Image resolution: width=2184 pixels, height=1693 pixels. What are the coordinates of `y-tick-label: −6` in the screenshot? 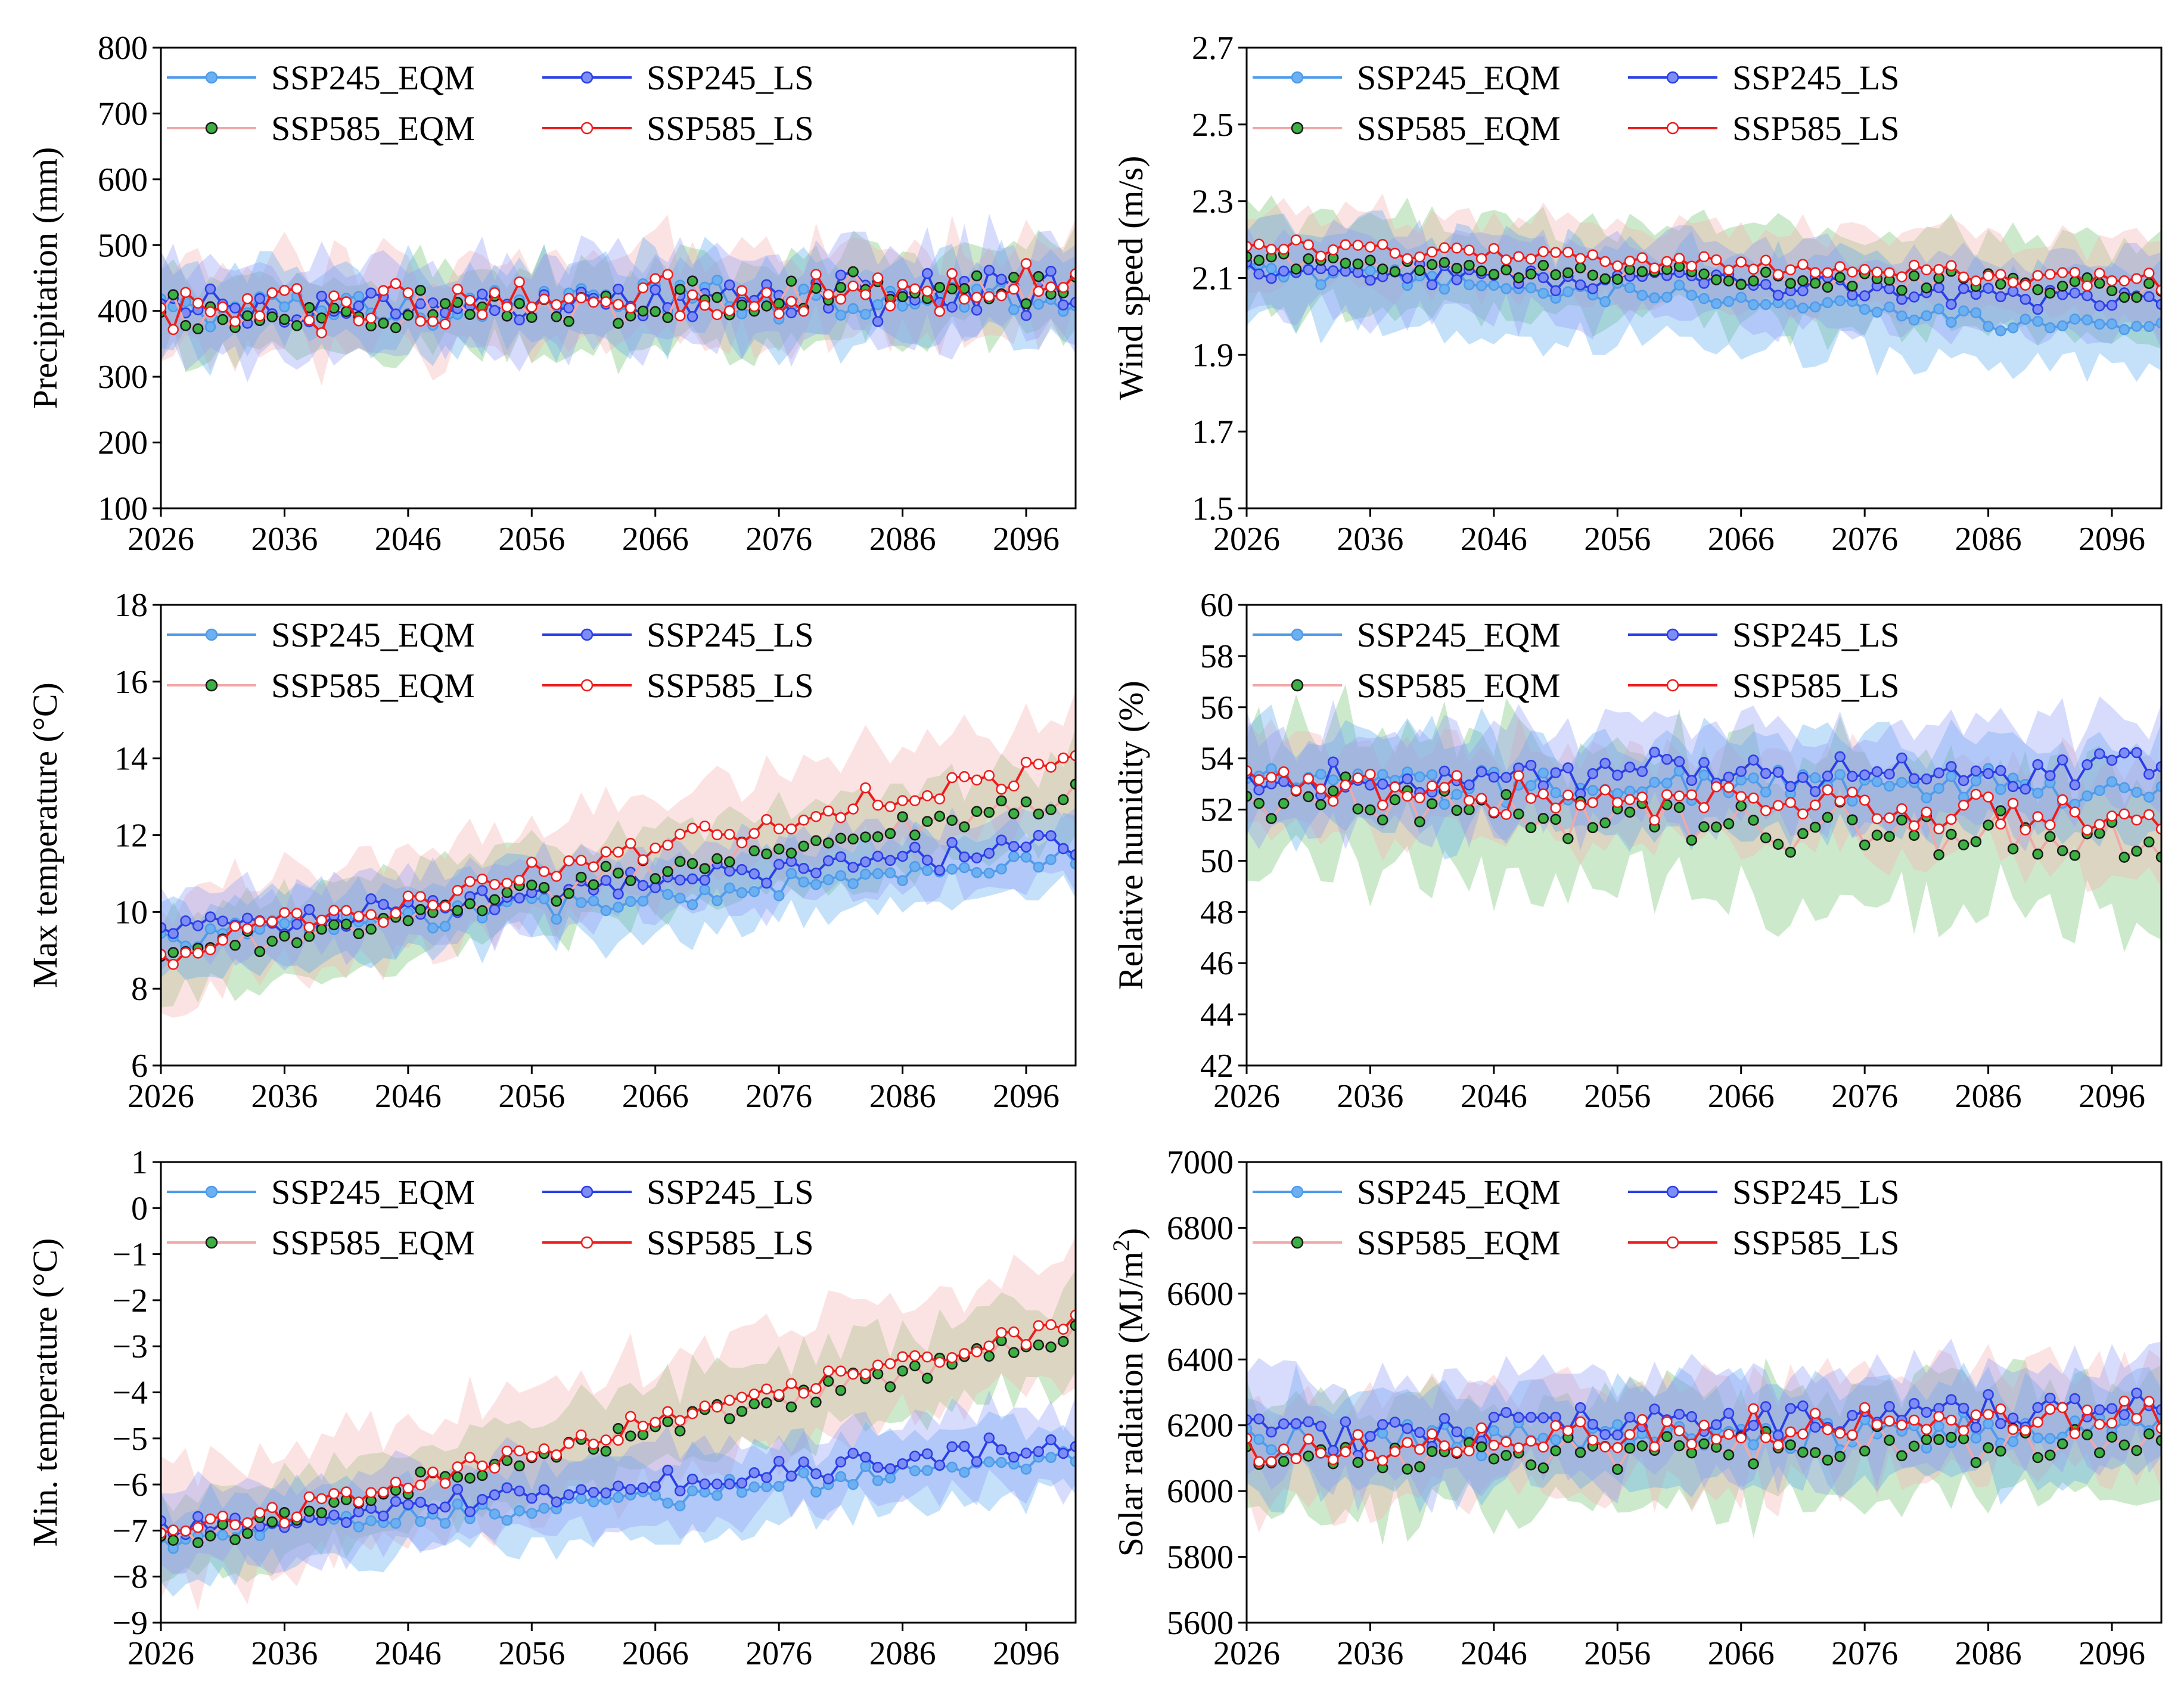 It's located at (130, 1485).